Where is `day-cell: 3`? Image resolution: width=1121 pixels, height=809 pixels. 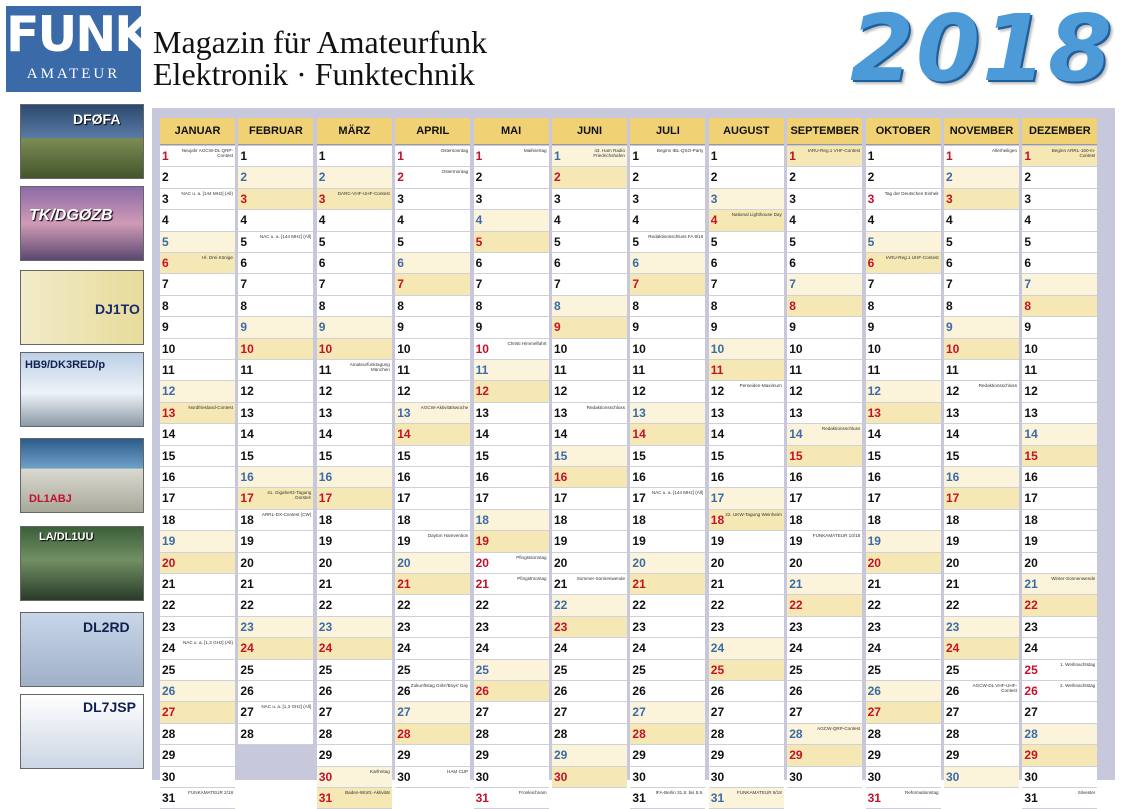 day-cell: 3 is located at coordinates (1060, 199).